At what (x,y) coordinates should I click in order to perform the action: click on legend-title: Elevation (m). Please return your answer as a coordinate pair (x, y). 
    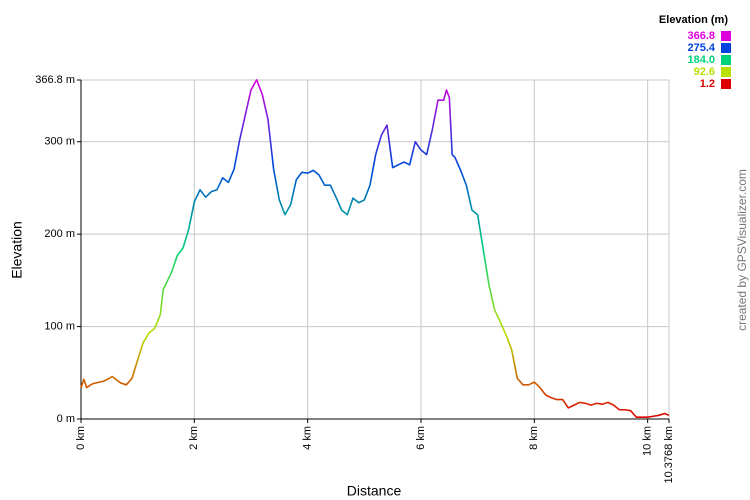
    Looking at the image, I should click on (693, 20).